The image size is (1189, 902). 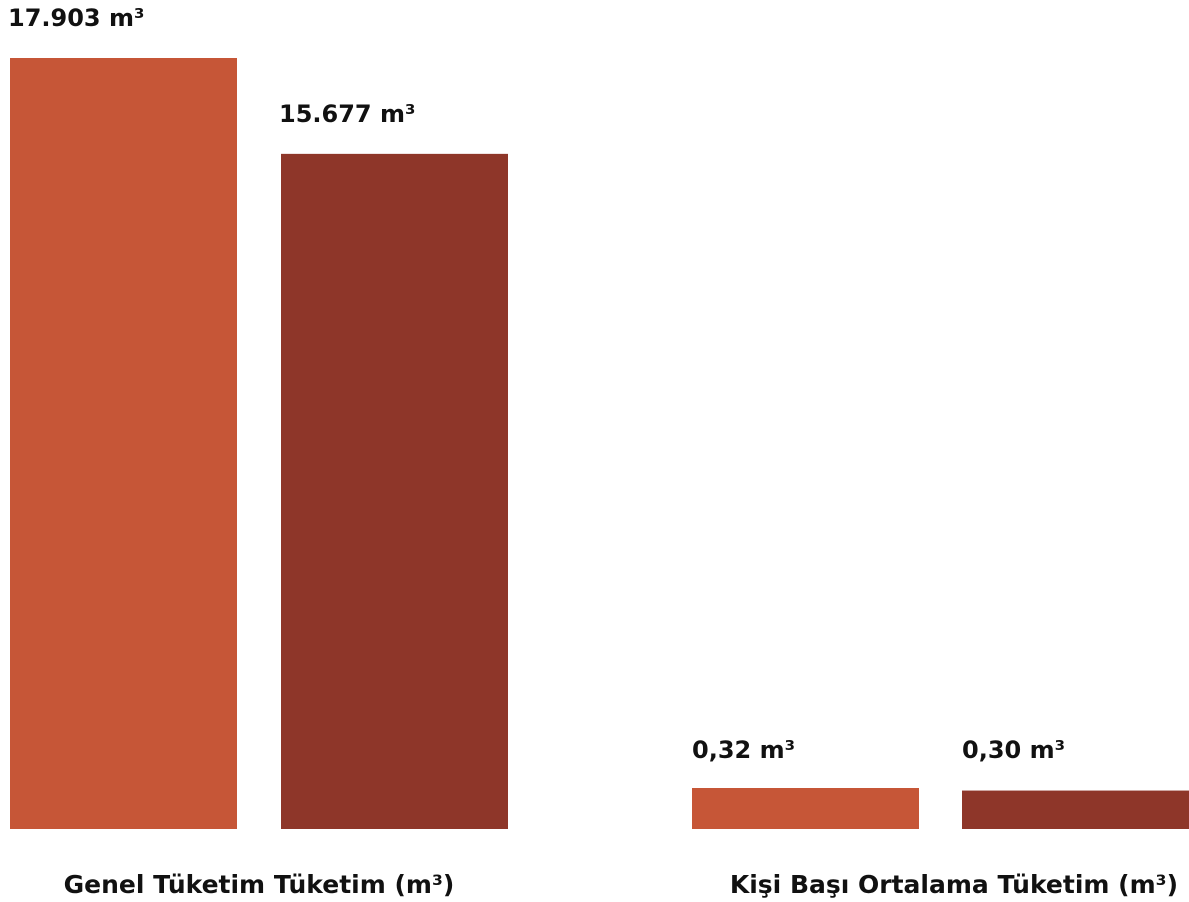 What do you see at coordinates (347, 114) in the screenshot?
I see `data-label-genel-series-2: 15.677 m³` at bounding box center [347, 114].